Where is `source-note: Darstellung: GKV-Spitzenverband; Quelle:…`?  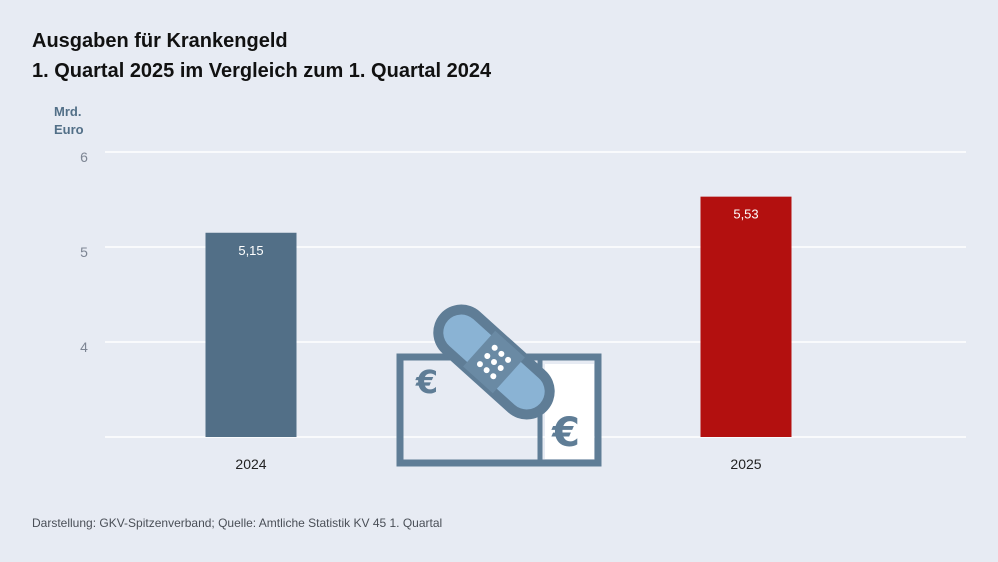
source-note: Darstellung: GKV-Spitzenverband; Quelle:… is located at coordinates (237, 523).